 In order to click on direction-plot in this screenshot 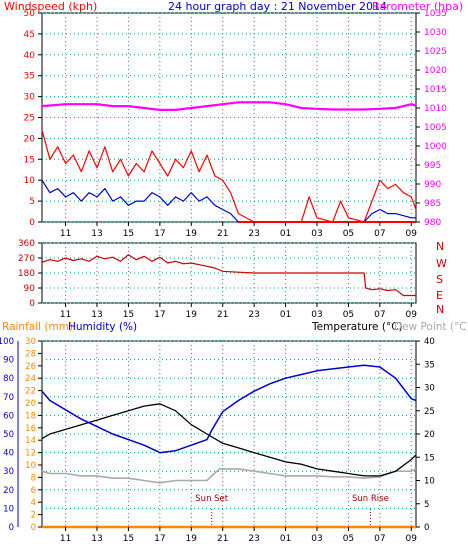, I will do `click(228, 275)`.